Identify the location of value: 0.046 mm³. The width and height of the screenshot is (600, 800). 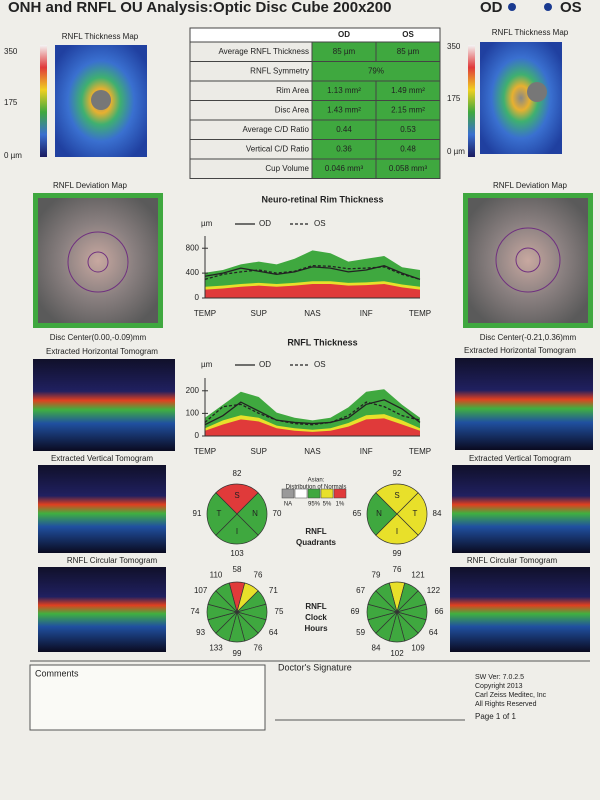
(344, 168).